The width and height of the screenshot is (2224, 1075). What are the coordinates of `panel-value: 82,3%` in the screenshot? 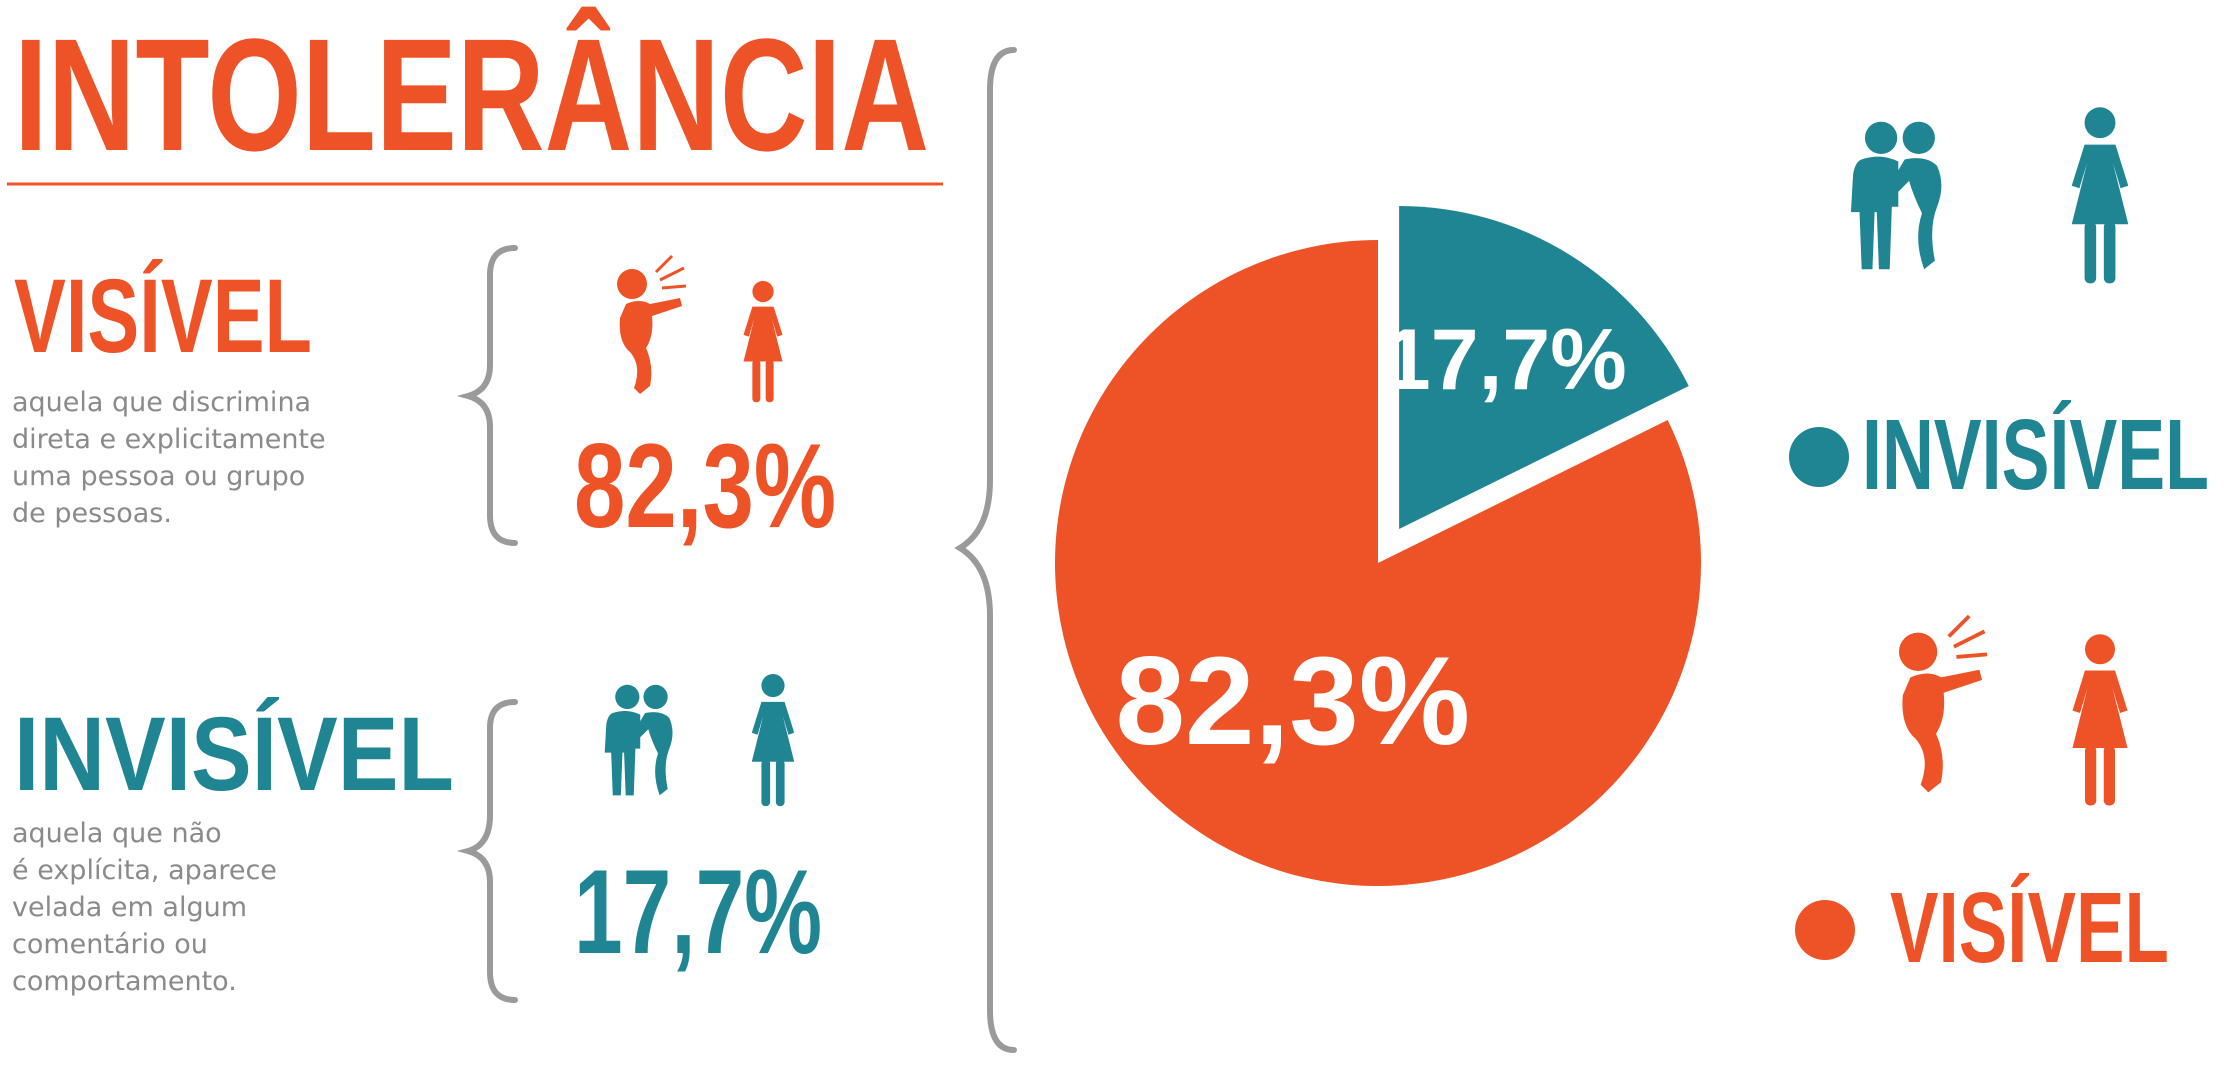 It's located at (705, 486).